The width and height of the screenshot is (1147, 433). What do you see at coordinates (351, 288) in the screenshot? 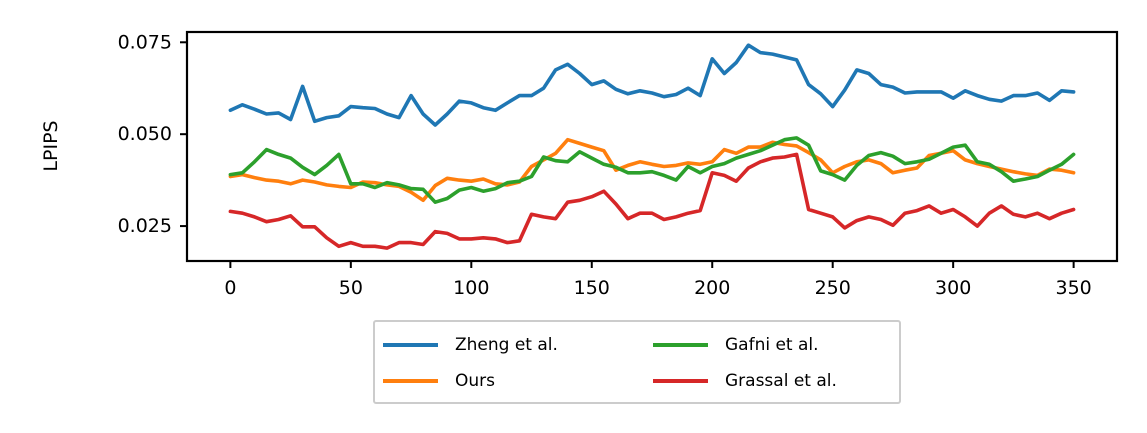
I see `x-tick-label: 50` at bounding box center [351, 288].